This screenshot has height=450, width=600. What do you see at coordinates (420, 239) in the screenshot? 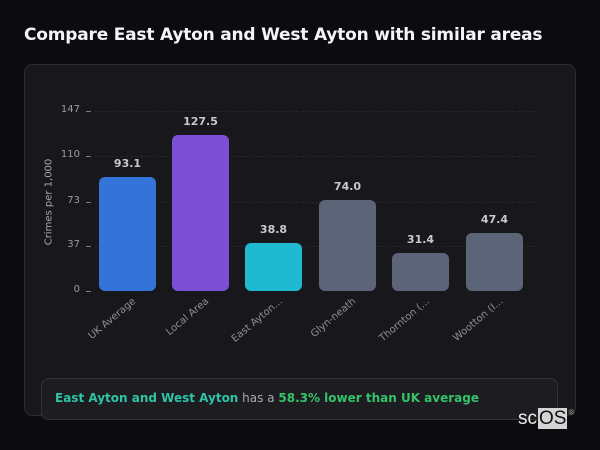
I see `bar-value-label: 31.4` at bounding box center [420, 239].